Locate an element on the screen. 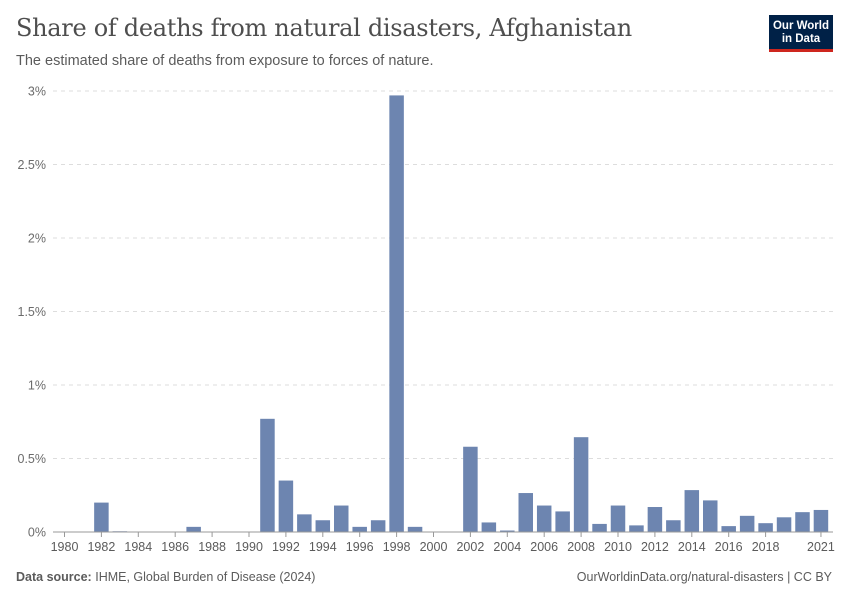 This screenshot has width=850, height=600. bar-1995 is located at coordinates (341, 518).